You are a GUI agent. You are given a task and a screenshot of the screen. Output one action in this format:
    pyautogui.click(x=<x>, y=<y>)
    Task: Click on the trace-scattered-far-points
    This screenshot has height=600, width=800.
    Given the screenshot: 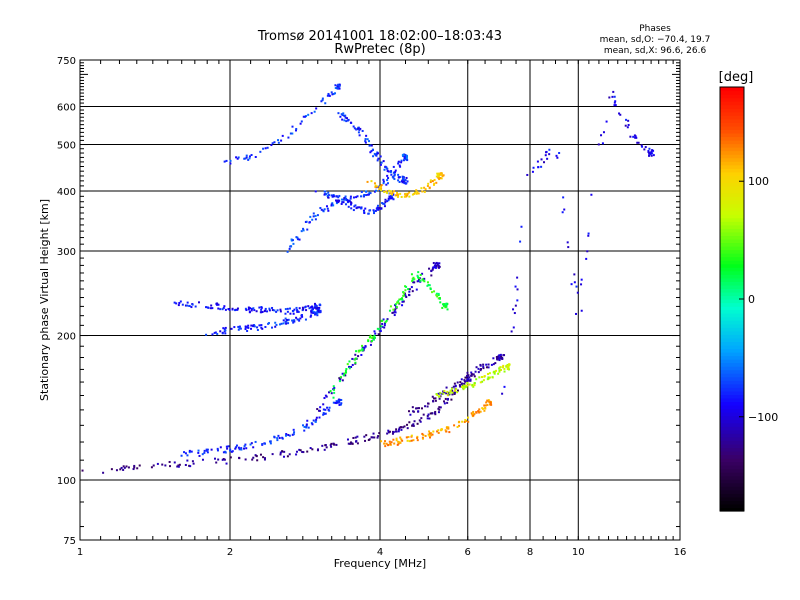 What is the action you would take?
    pyautogui.click(x=578, y=242)
    